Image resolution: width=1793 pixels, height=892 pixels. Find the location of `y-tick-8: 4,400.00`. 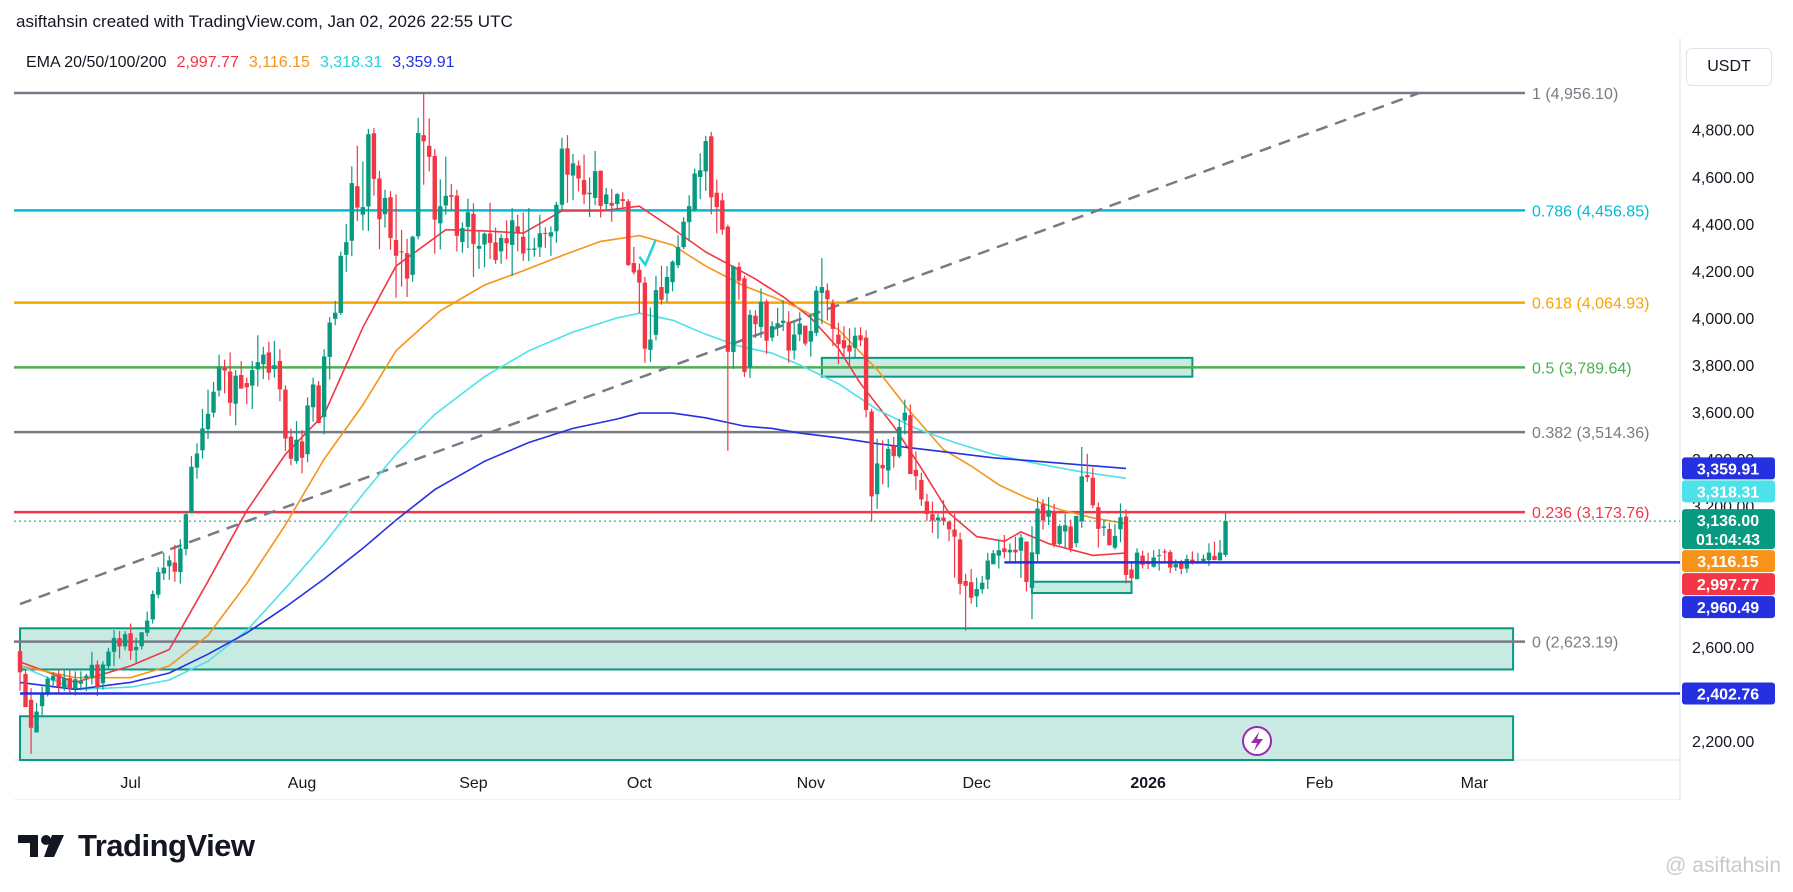

y-tick-8: 4,400.00 is located at coordinates (1723, 225).